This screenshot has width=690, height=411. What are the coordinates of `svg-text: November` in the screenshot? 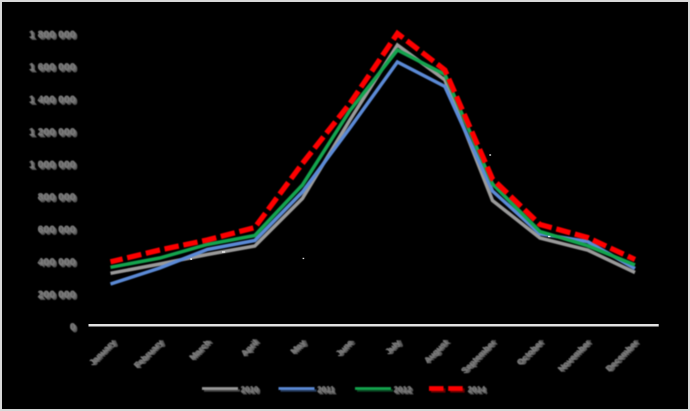 It's located at (573, 355).